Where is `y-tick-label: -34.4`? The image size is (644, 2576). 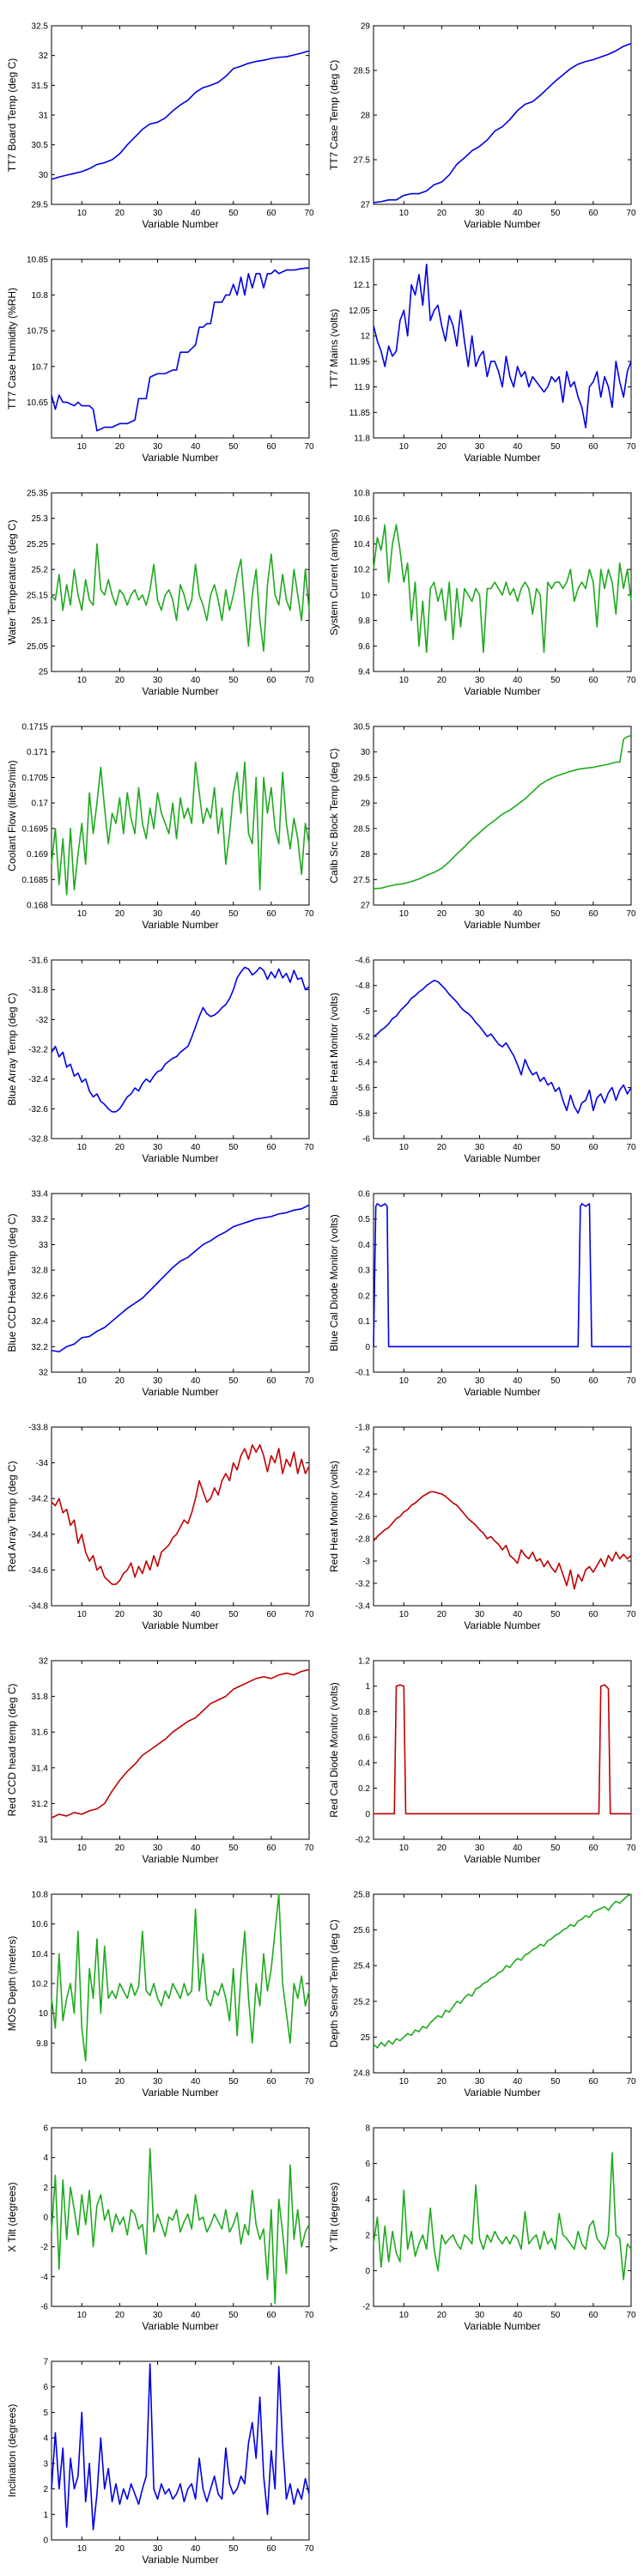 y-tick-label: -34.4 is located at coordinates (38, 1535).